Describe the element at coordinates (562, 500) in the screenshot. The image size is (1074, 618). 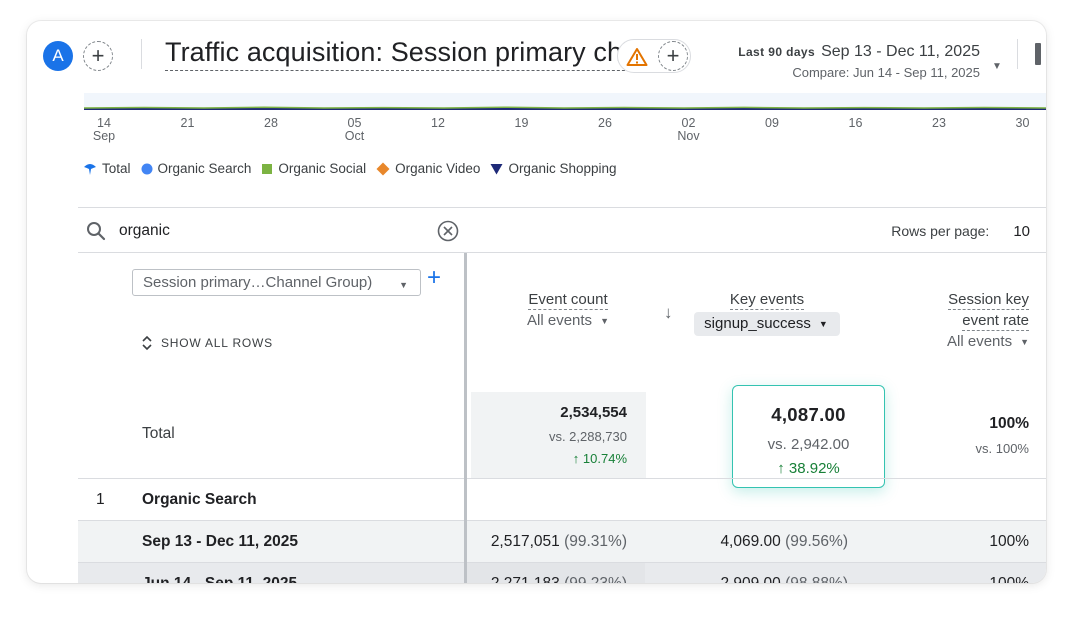
I see `table-row: 1 Organic Search` at that location.